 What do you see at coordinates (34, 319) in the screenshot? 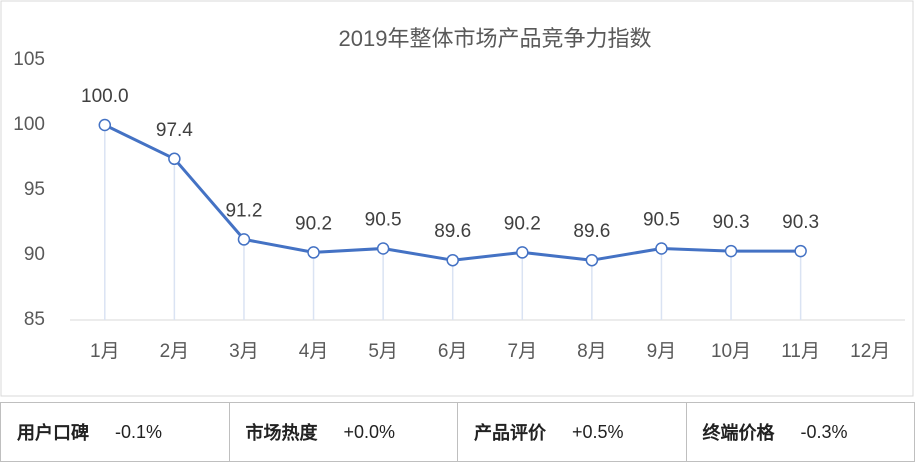
I see `y-tick-label: 85` at bounding box center [34, 319].